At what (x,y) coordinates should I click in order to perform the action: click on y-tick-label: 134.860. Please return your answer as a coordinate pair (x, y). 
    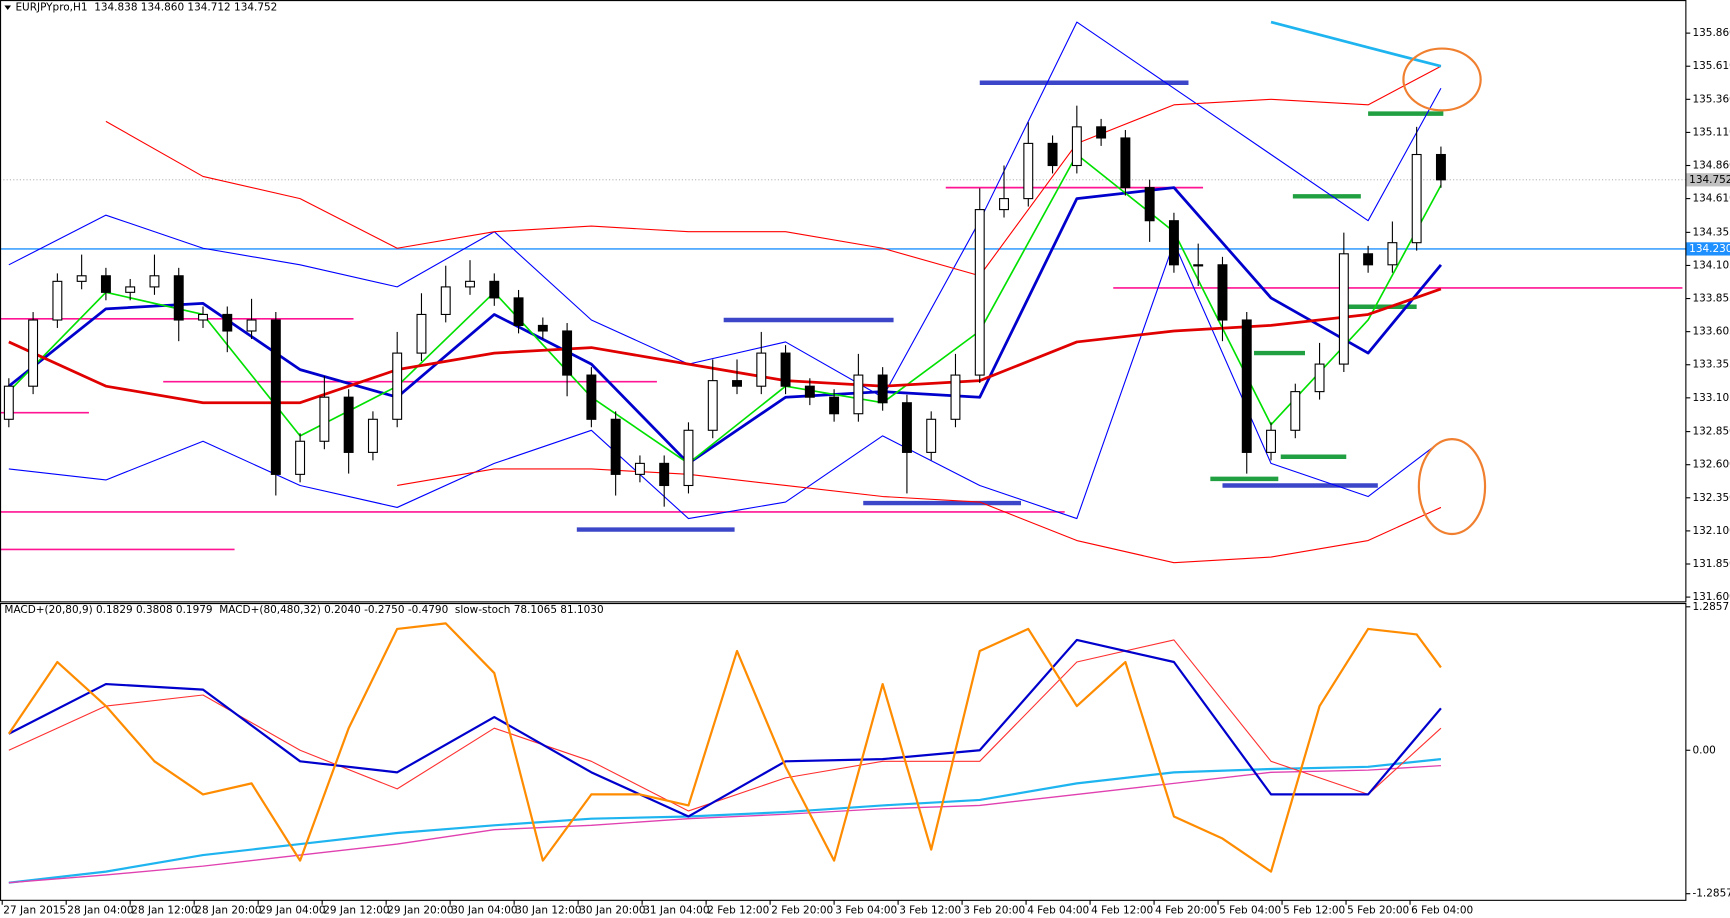
    Looking at the image, I should click on (1711, 166).